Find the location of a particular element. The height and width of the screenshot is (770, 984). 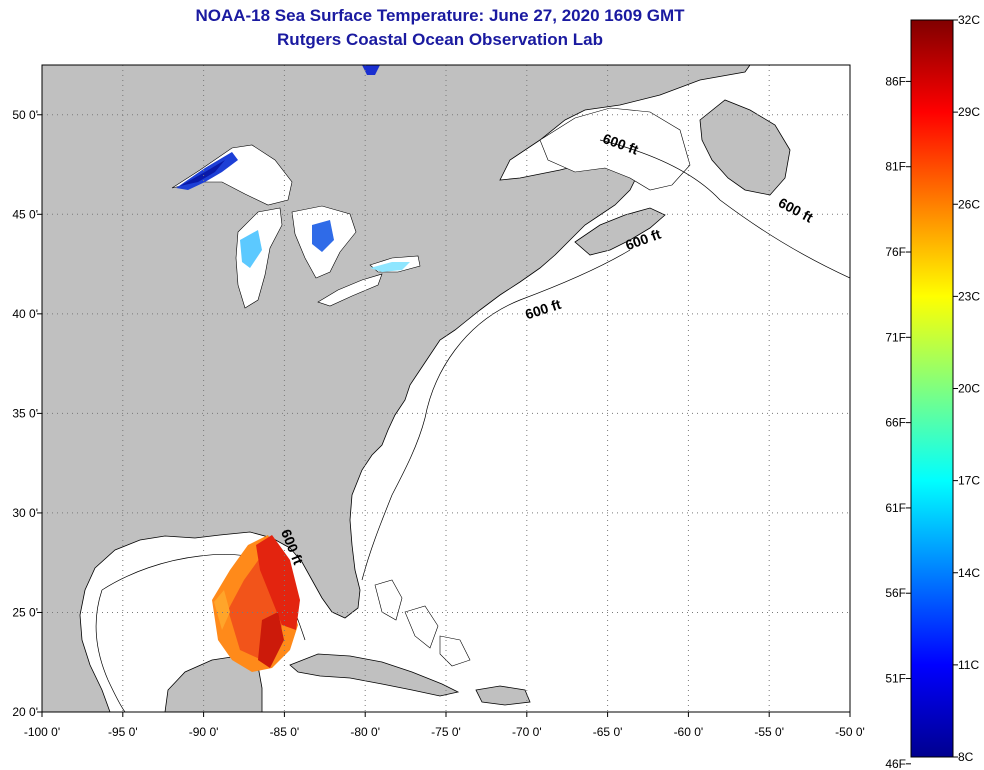

bahamas-banks is located at coordinates (422, 623).